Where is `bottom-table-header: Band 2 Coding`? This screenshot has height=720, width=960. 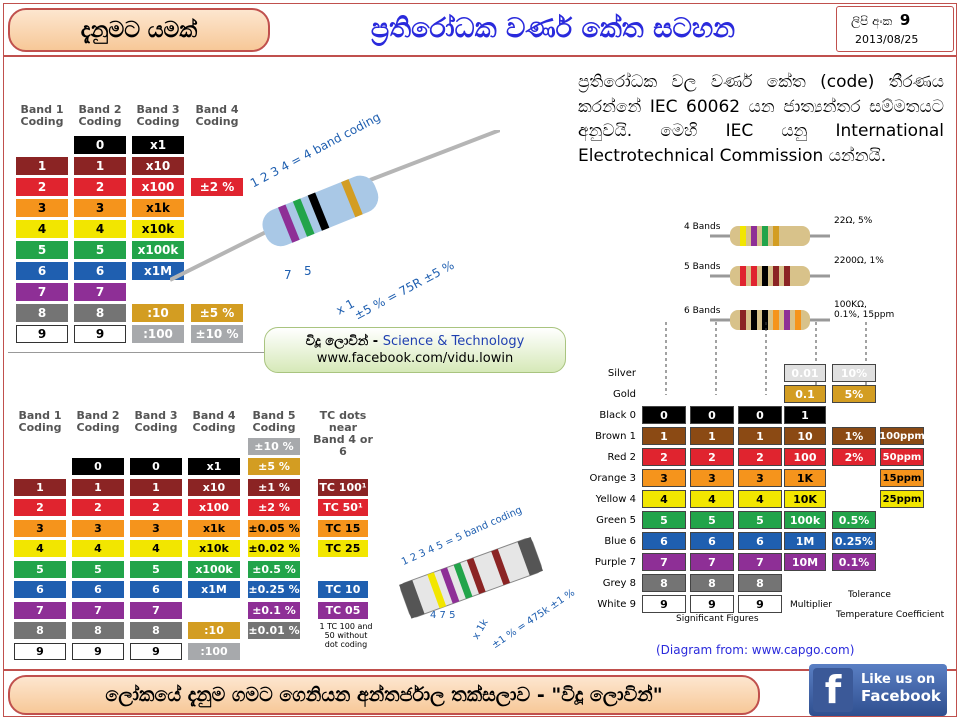 bottom-table-header: Band 2 Coding is located at coordinates (98, 421).